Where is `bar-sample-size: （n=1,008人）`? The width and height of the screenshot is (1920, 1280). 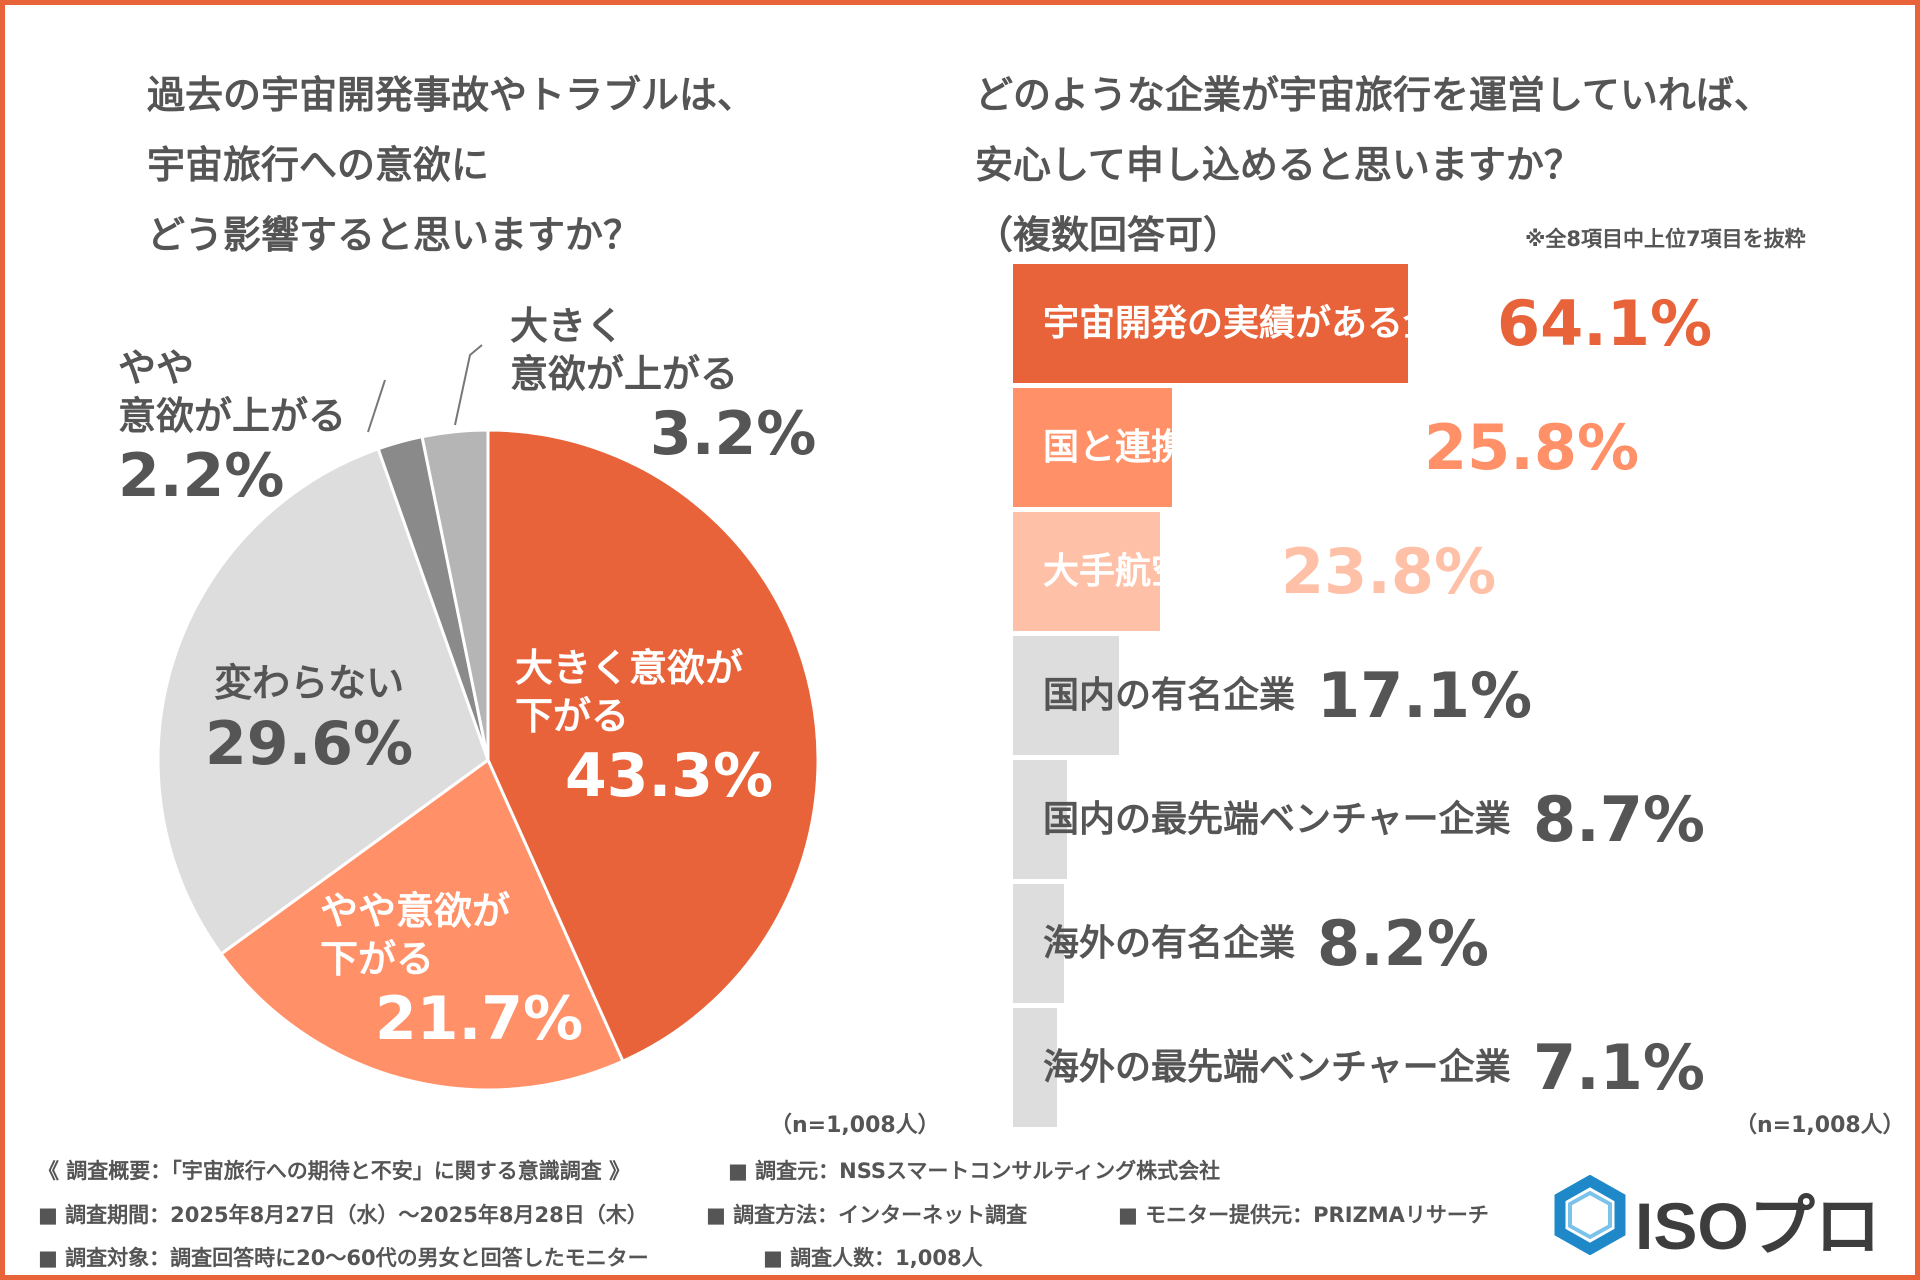
bar-sample-size: （n=1,008人） is located at coordinates (1820, 1125).